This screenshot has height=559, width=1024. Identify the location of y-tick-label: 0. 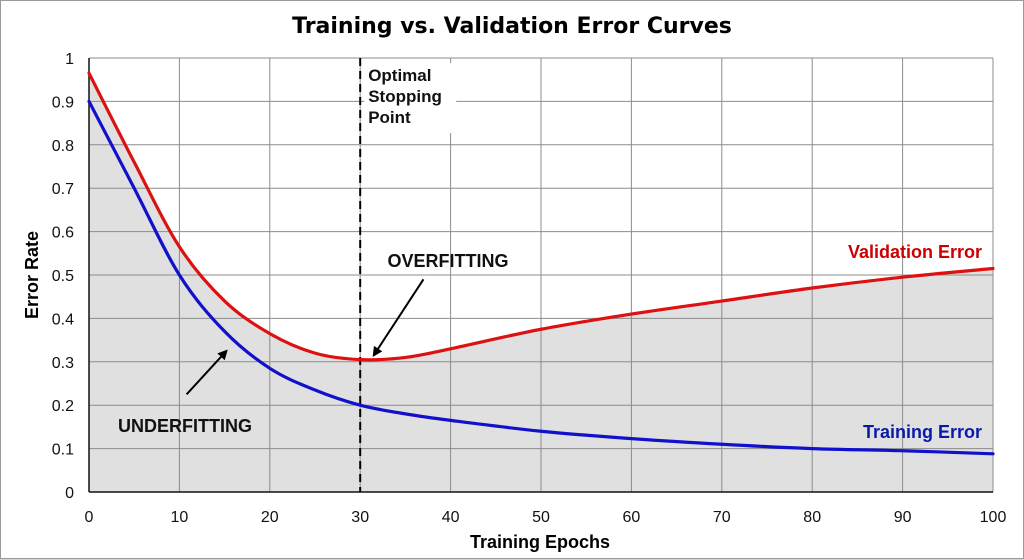
(69, 493).